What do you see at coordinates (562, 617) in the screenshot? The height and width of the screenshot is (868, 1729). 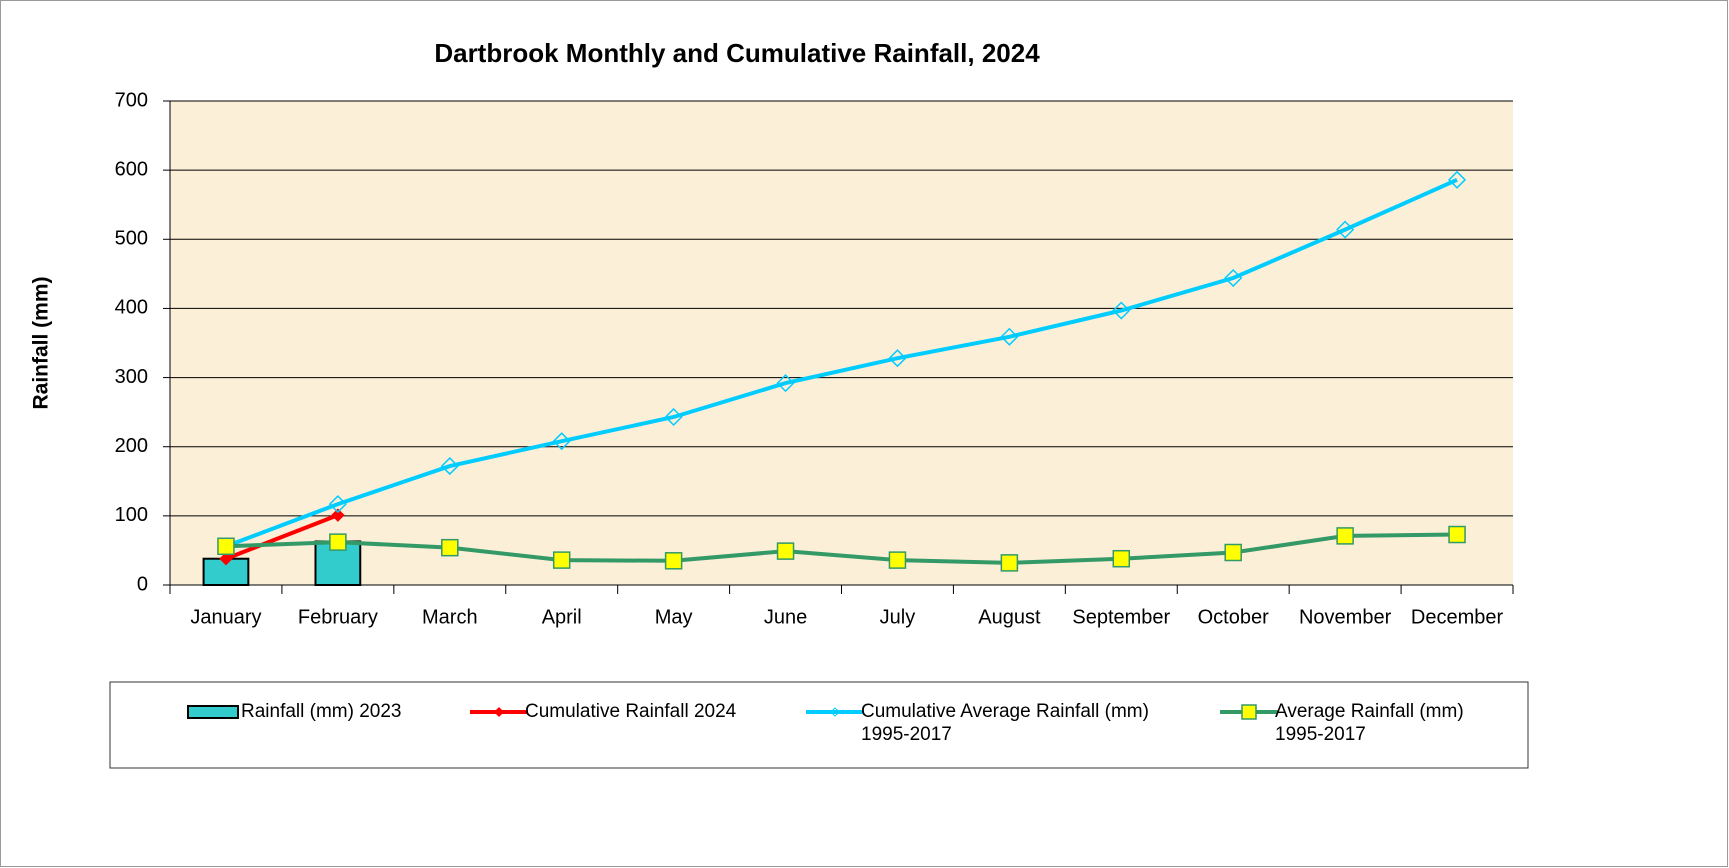 I see `x-tick-label: April` at bounding box center [562, 617].